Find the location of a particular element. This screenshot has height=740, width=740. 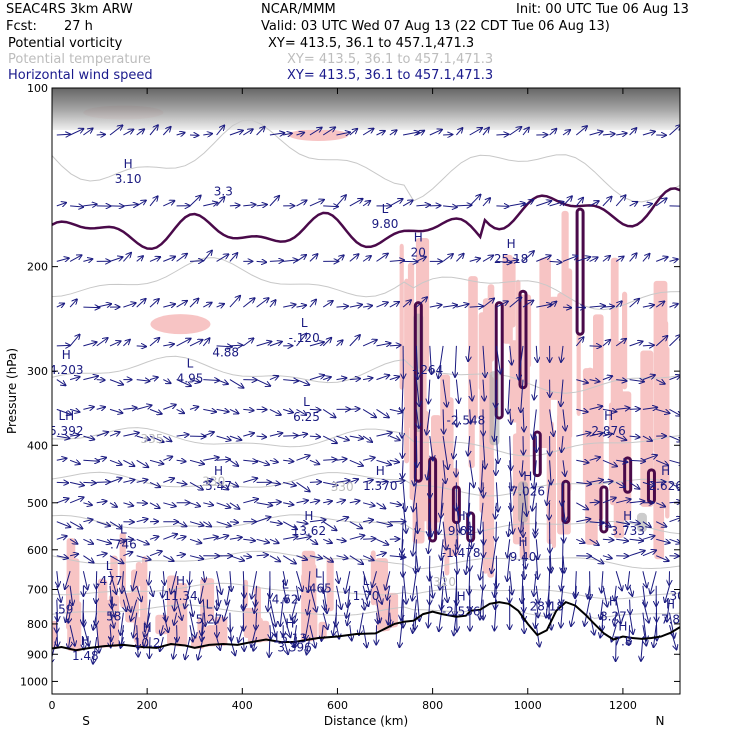

y-tick-label: 500 is located at coordinates (37, 503).